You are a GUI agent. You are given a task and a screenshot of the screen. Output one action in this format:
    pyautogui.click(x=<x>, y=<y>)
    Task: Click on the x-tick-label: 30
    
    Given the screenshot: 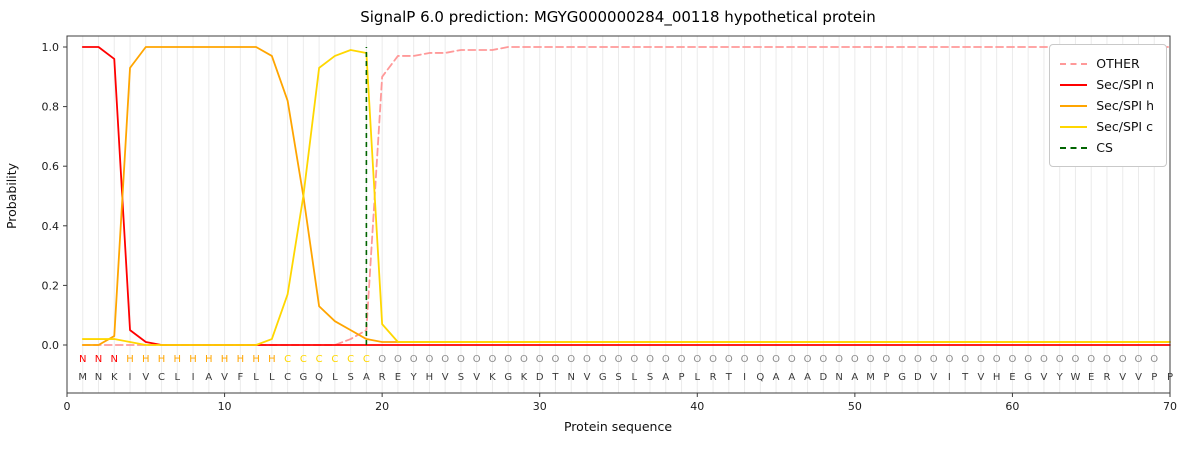 What is the action you would take?
    pyautogui.click(x=540, y=406)
    